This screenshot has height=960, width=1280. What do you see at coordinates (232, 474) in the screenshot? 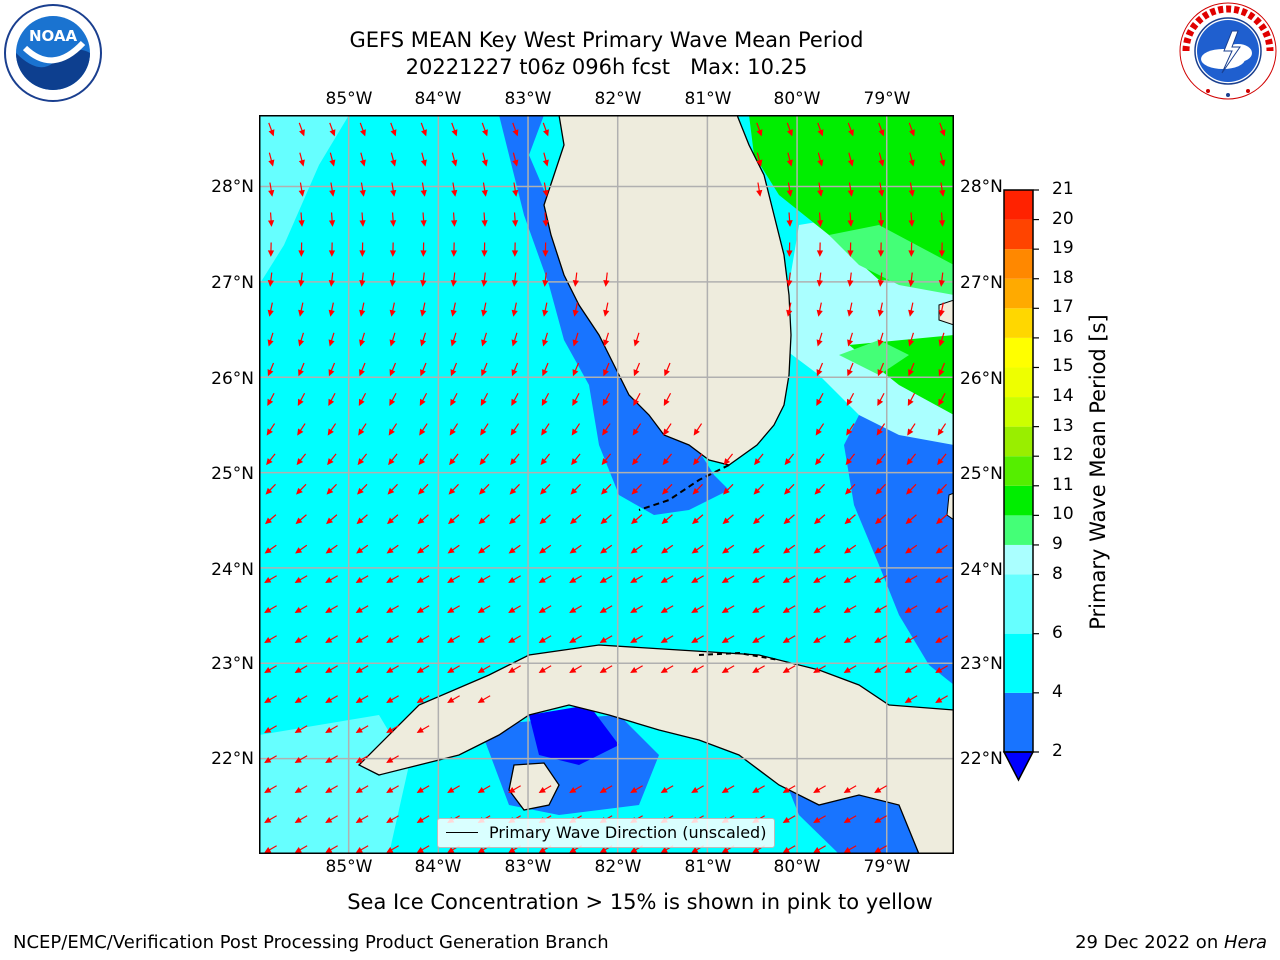
I see `lat-label-left: 25°N` at bounding box center [232, 474].